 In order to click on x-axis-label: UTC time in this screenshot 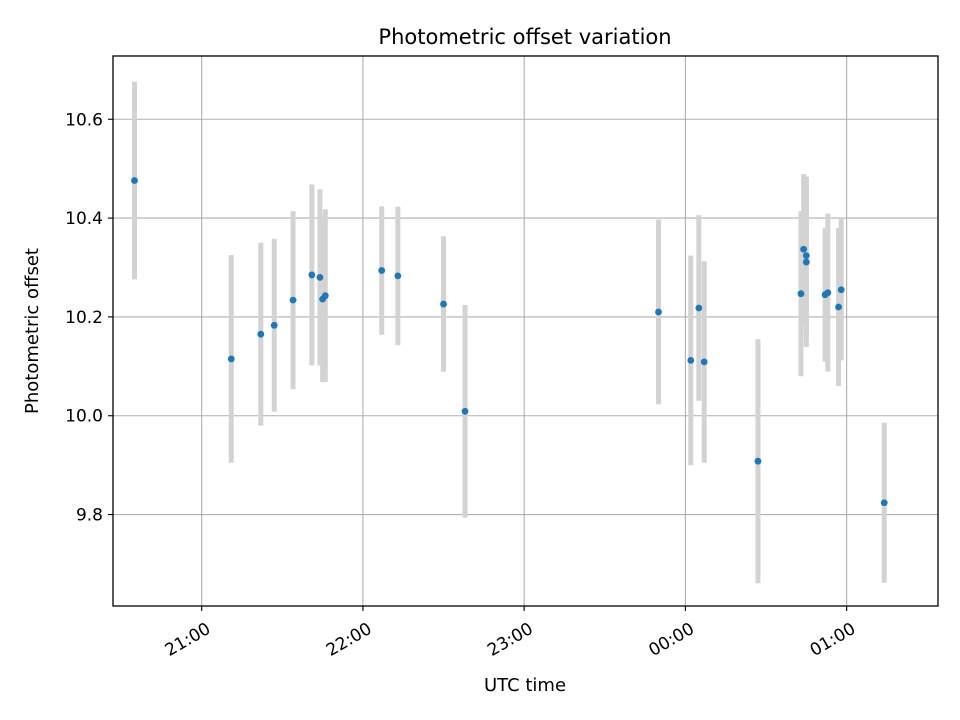, I will do `click(525, 685)`.